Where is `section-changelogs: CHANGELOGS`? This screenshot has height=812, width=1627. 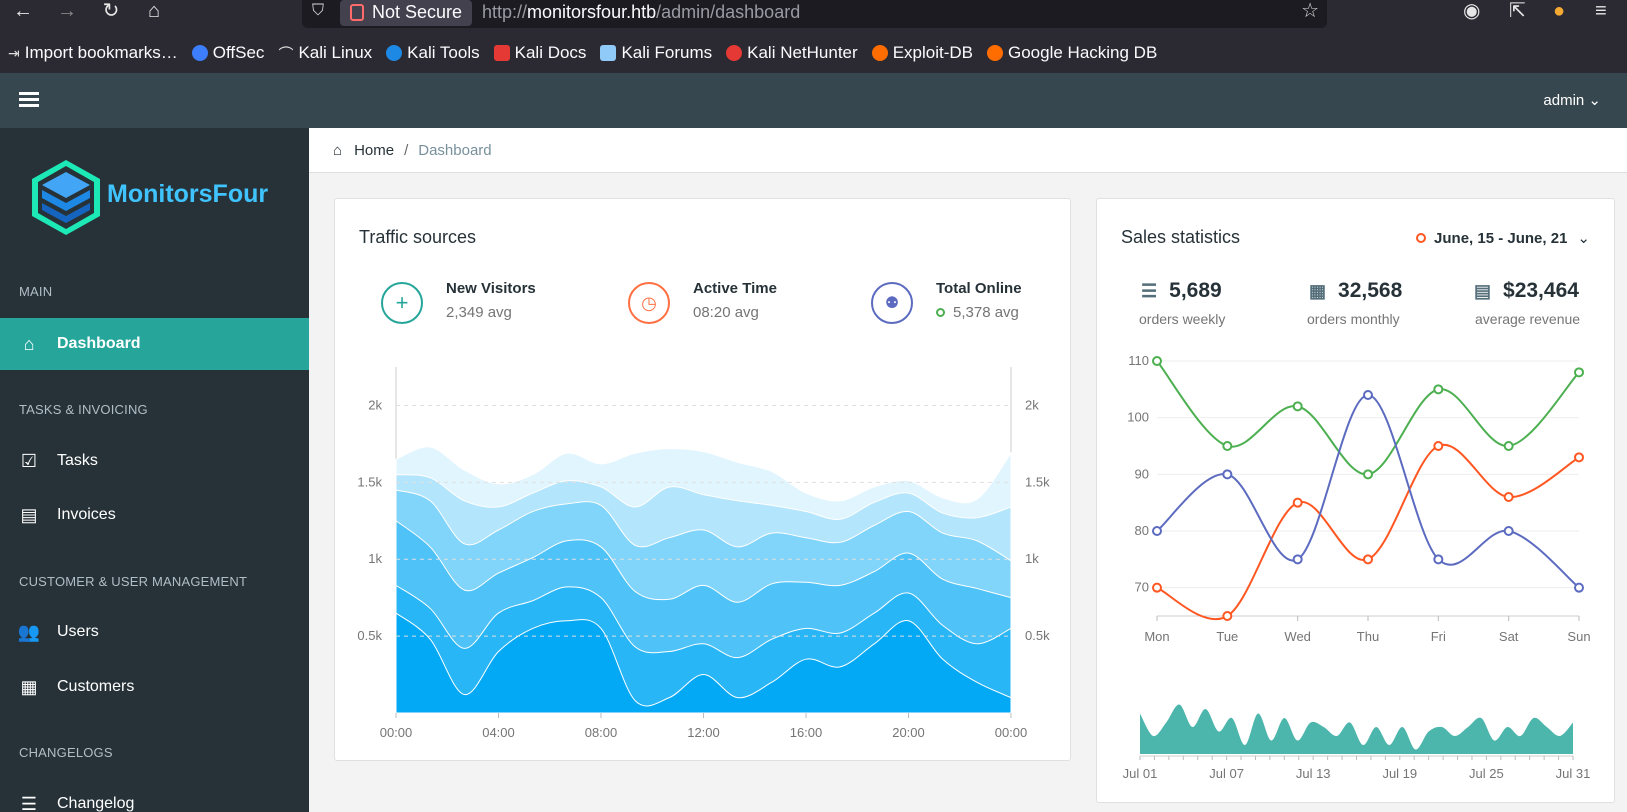
section-changelogs: CHANGELOGS is located at coordinates (66, 752).